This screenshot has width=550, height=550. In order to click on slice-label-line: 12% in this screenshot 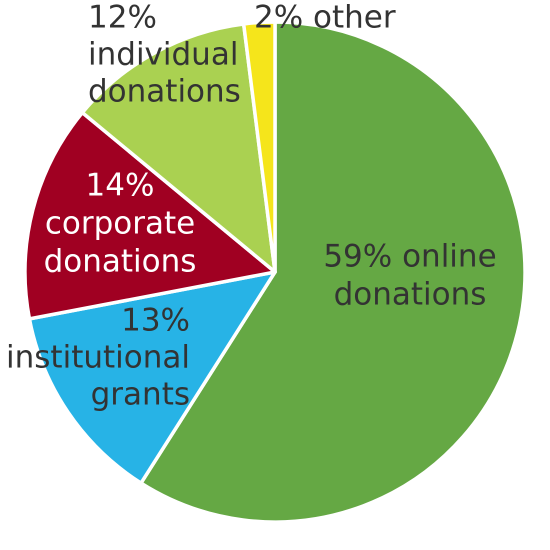, I will do `click(122, 18)`.